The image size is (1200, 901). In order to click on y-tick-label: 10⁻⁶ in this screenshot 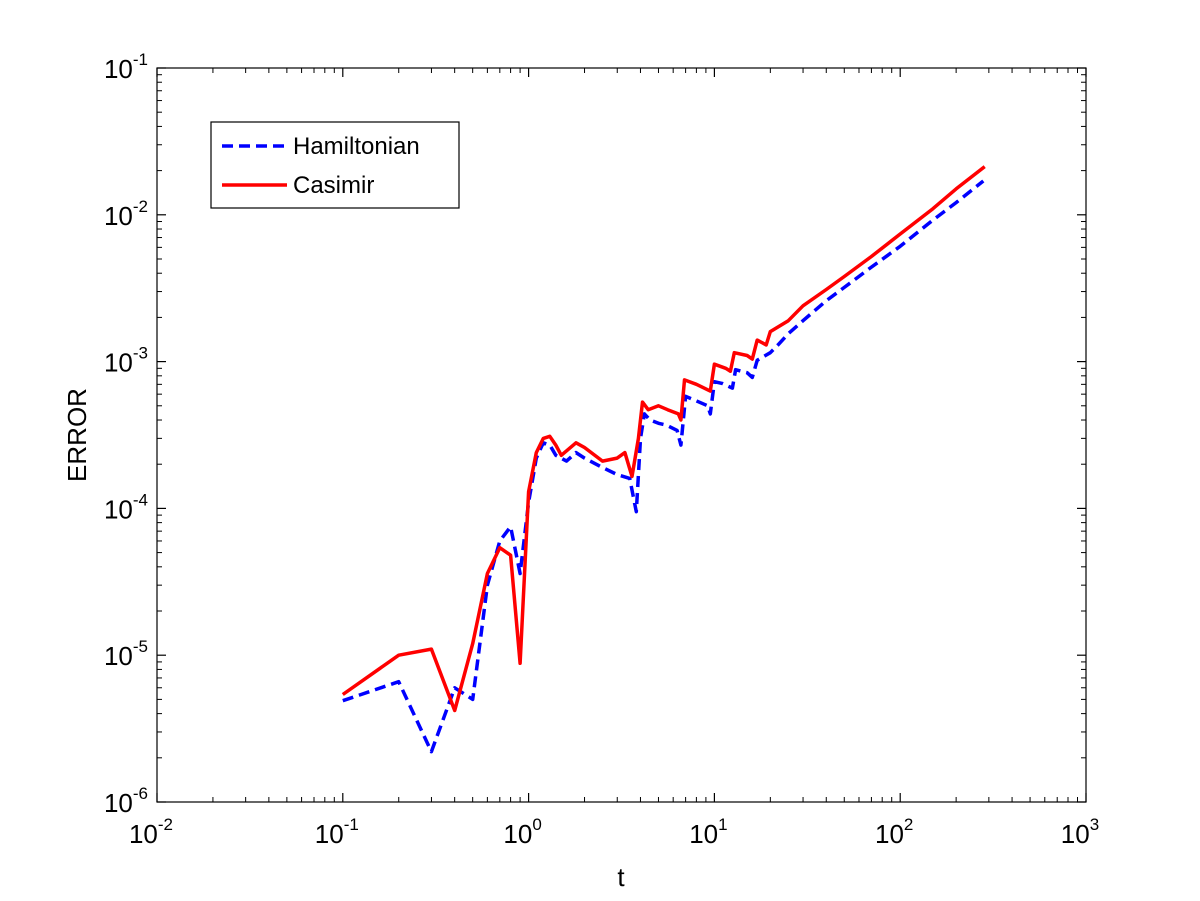, I will do `click(126, 801)`.